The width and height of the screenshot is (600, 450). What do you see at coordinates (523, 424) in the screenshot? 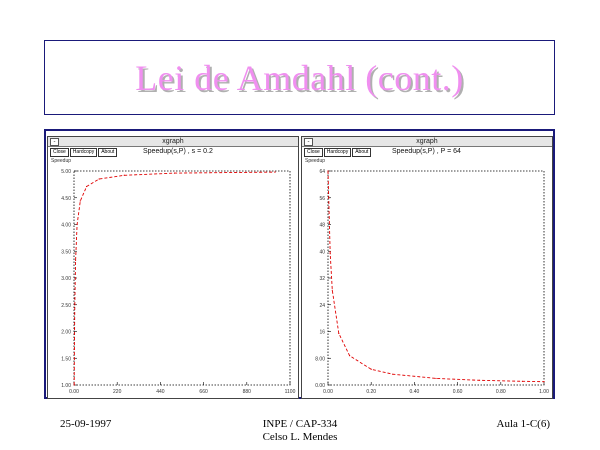
I see `footer-page: Aula 1-C(6)` at bounding box center [523, 424].